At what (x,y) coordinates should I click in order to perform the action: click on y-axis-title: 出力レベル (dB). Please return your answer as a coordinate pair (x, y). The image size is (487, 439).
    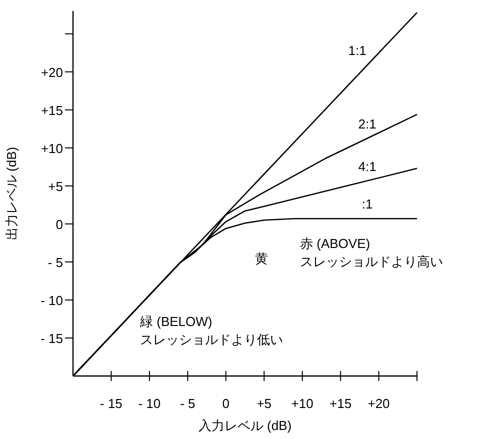
    Looking at the image, I should click on (11, 193).